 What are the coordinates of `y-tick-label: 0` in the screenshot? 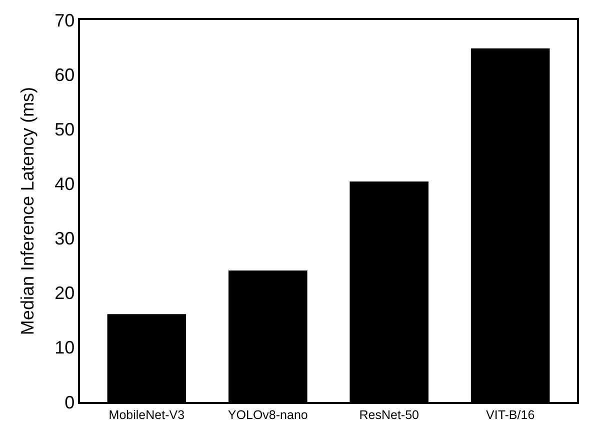 It's located at (69, 402).